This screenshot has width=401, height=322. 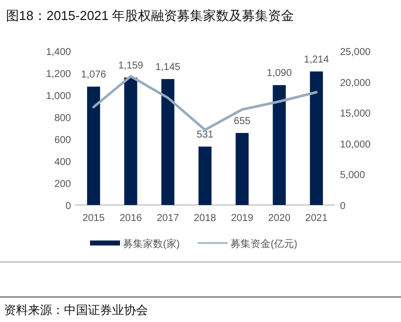 I want to click on x-tick-label: 2019, so click(x=242, y=218).